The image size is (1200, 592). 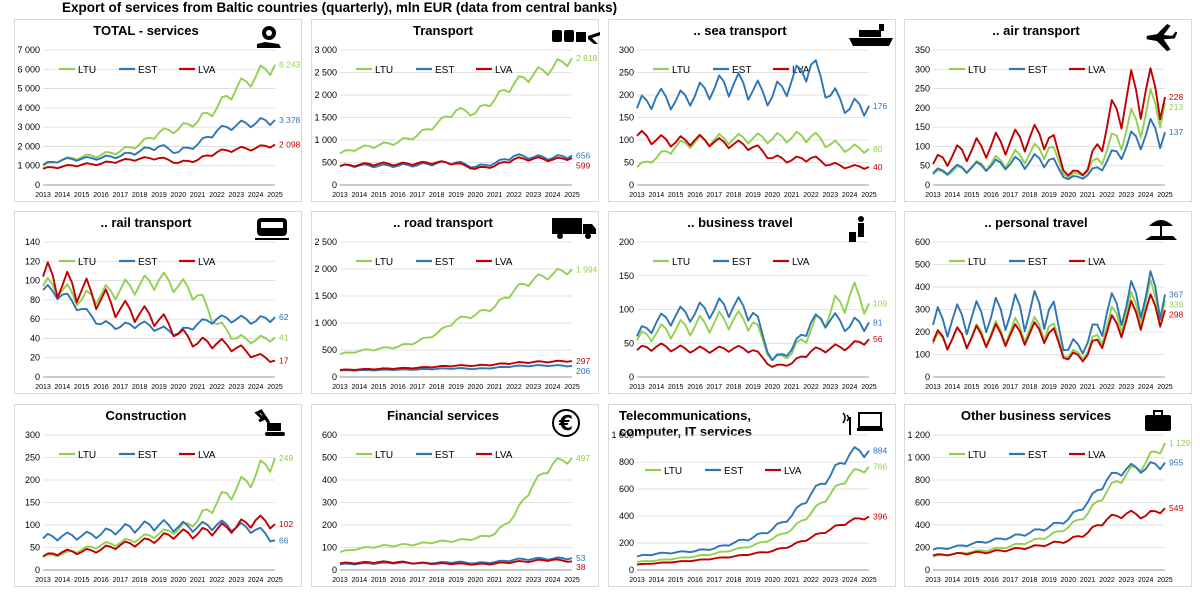 I want to click on end-value-label: 6 243, so click(x=290, y=65).